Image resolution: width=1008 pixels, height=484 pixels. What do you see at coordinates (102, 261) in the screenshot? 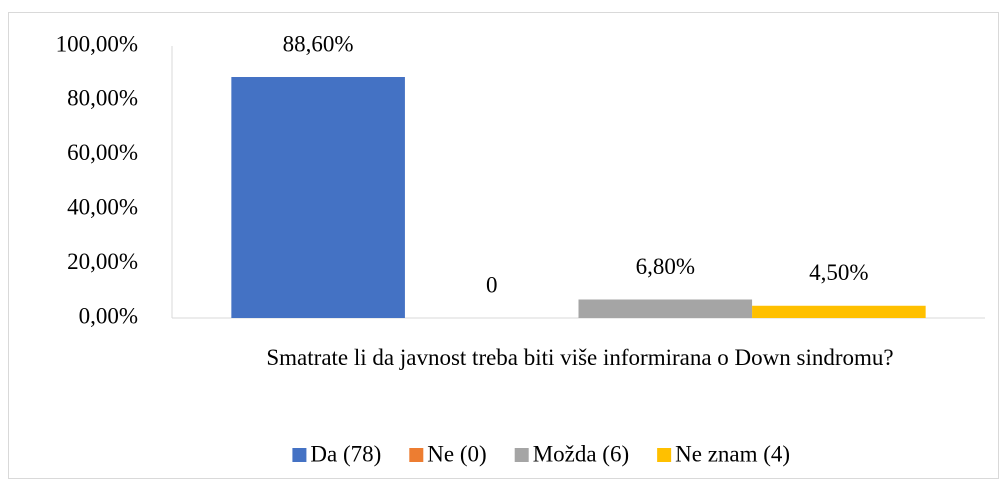
I see `y-tick-label: 20,00%` at bounding box center [102, 261].